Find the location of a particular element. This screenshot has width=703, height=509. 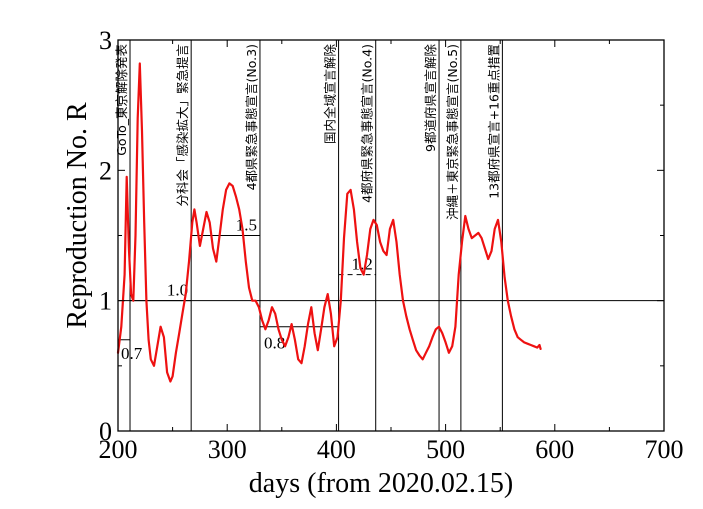

x-tick-label: 200 is located at coordinates (118, 449).